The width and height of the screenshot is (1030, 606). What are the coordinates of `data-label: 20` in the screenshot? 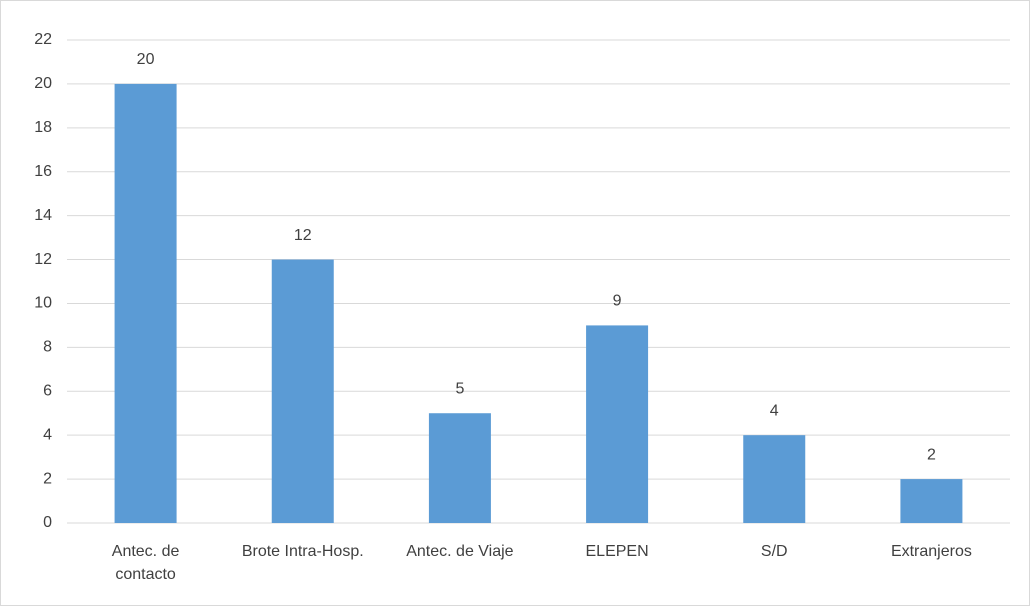 It's located at (146, 59).